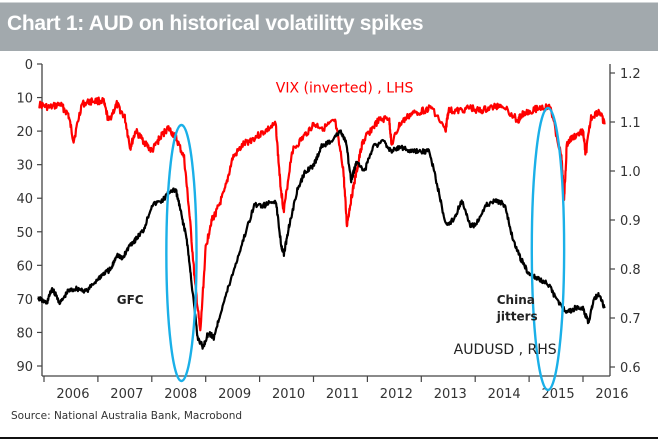 Image resolution: width=658 pixels, height=445 pixels. What do you see at coordinates (329, 438) in the screenshot?
I see `bottom-rule` at bounding box center [329, 438].